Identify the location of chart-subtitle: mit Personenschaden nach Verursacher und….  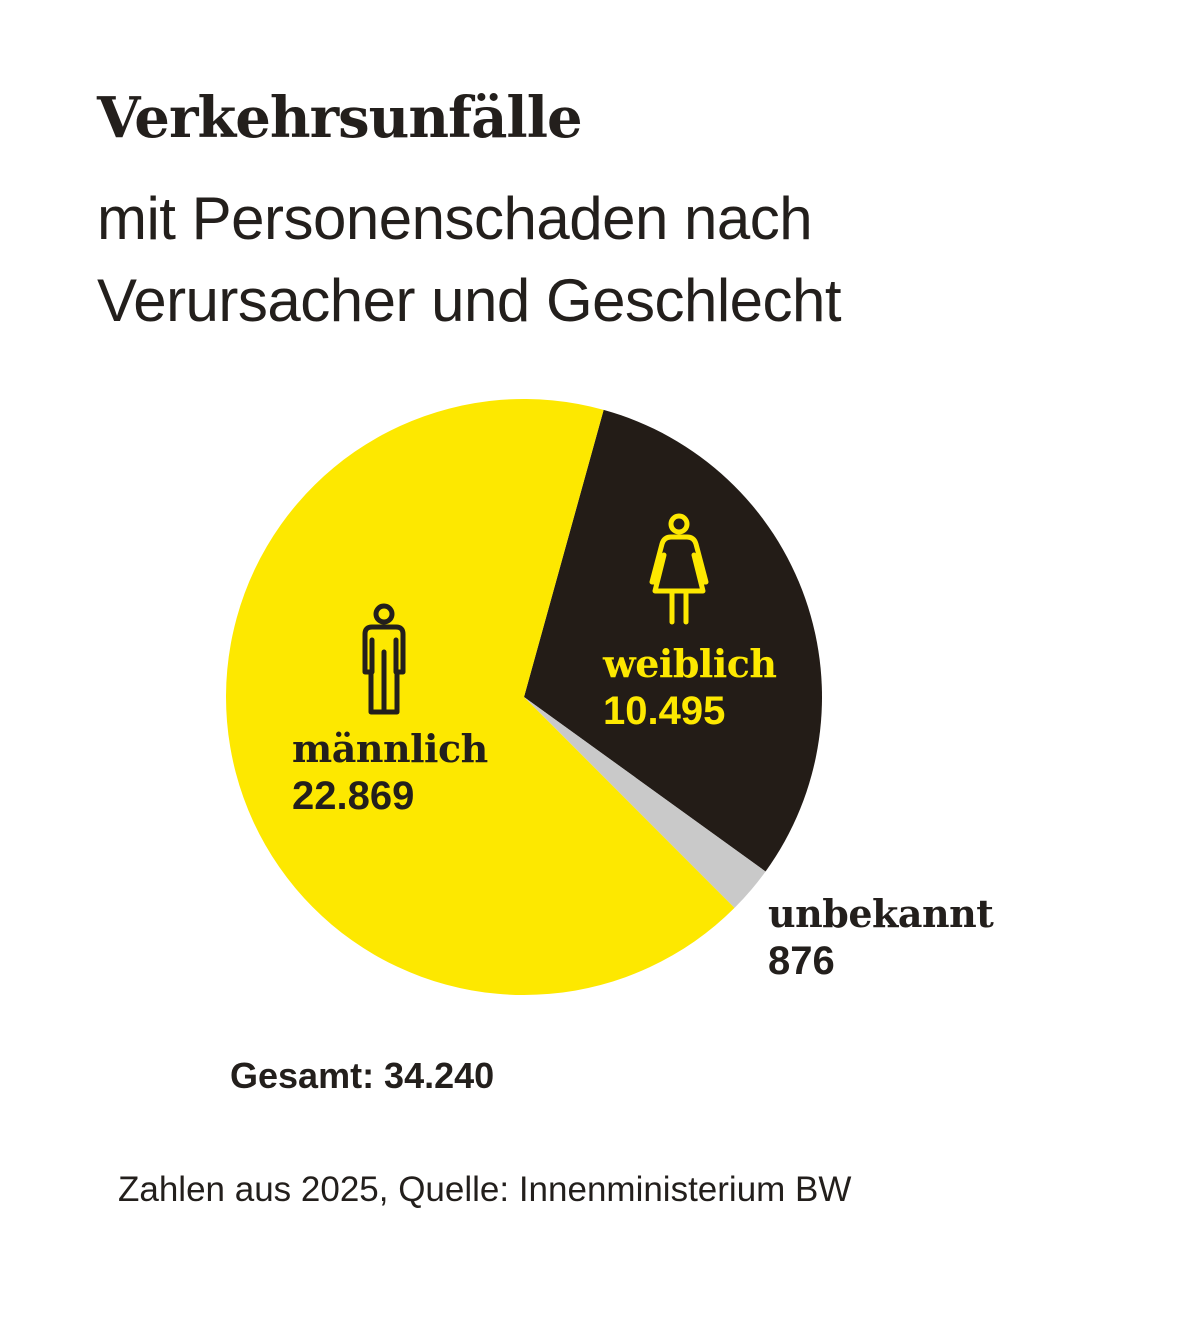
(469, 260).